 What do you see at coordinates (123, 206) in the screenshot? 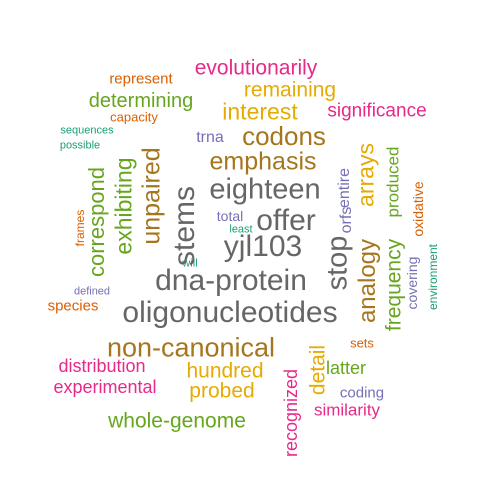
I see `word-exhibiting: exhibiting` at bounding box center [123, 206].